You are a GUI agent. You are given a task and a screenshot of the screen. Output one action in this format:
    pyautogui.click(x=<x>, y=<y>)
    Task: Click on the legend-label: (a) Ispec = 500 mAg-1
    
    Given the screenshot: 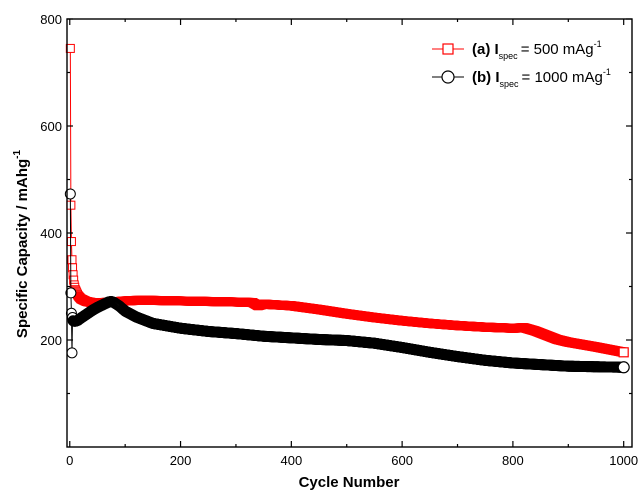 What is the action you would take?
    pyautogui.click(x=537, y=50)
    